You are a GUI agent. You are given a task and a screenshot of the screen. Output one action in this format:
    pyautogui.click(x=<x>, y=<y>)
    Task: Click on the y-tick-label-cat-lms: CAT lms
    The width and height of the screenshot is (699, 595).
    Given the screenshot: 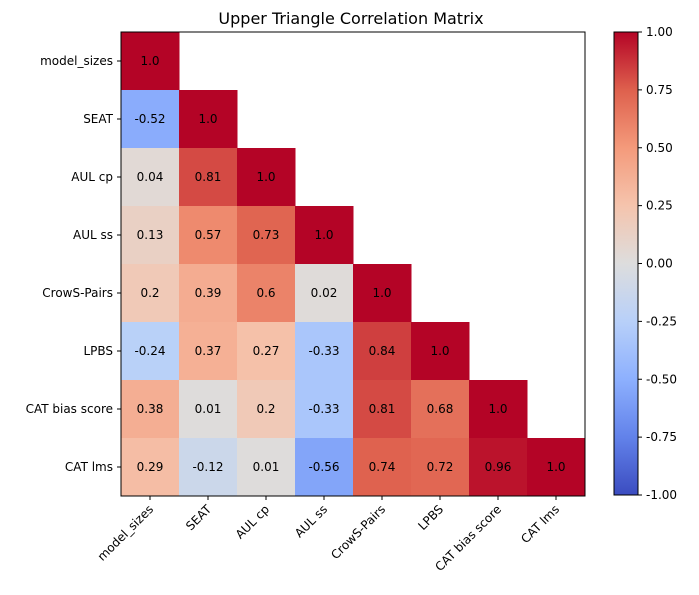 What is the action you would take?
    pyautogui.click(x=89, y=467)
    